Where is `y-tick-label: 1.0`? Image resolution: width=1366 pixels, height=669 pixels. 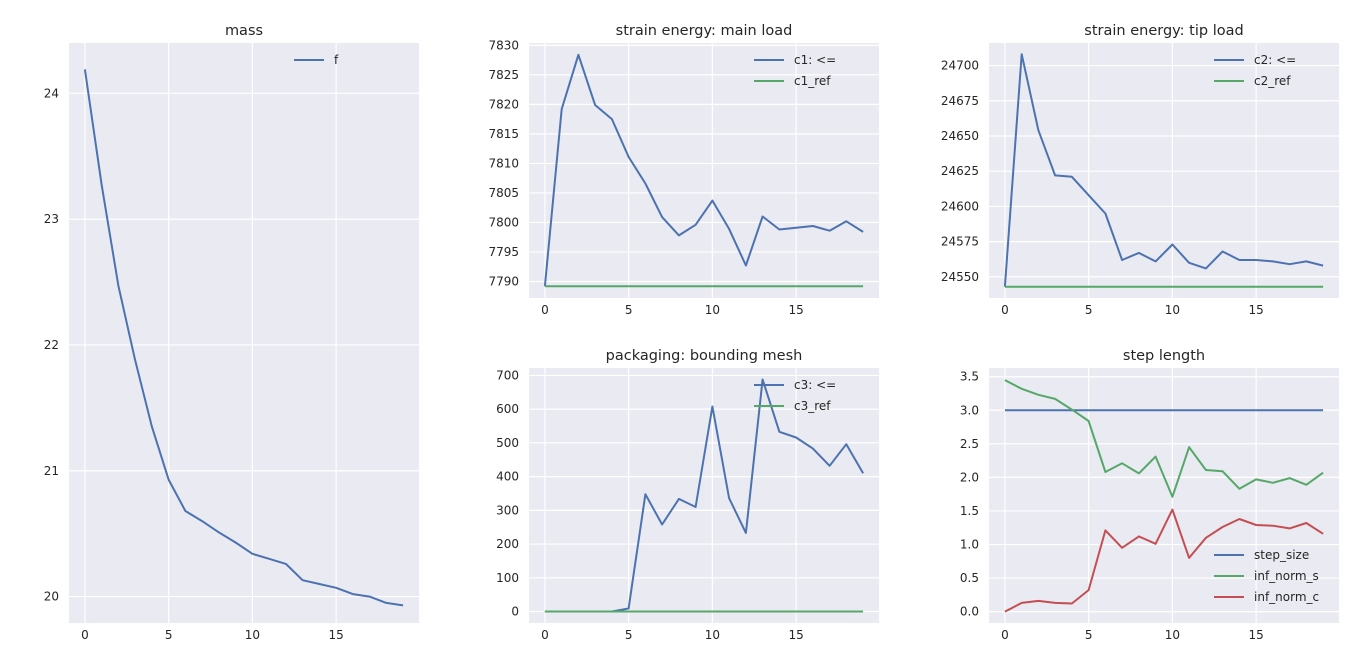 y-tick-label: 1.0 is located at coordinates (969, 544).